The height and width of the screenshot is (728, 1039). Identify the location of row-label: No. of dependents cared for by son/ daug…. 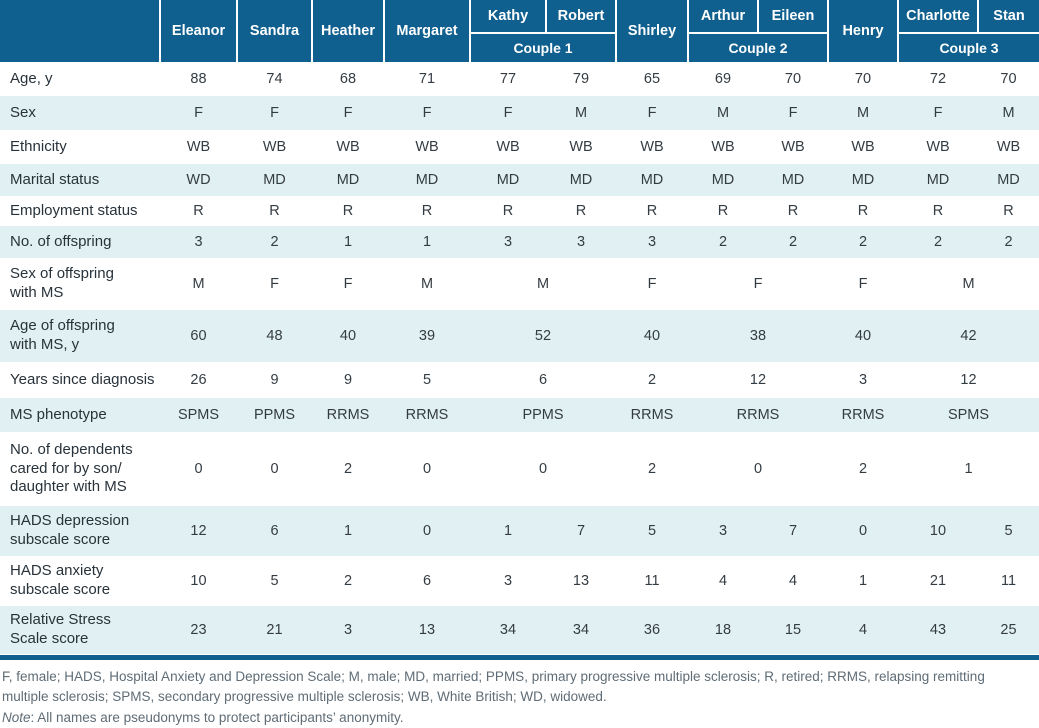
(71, 468).